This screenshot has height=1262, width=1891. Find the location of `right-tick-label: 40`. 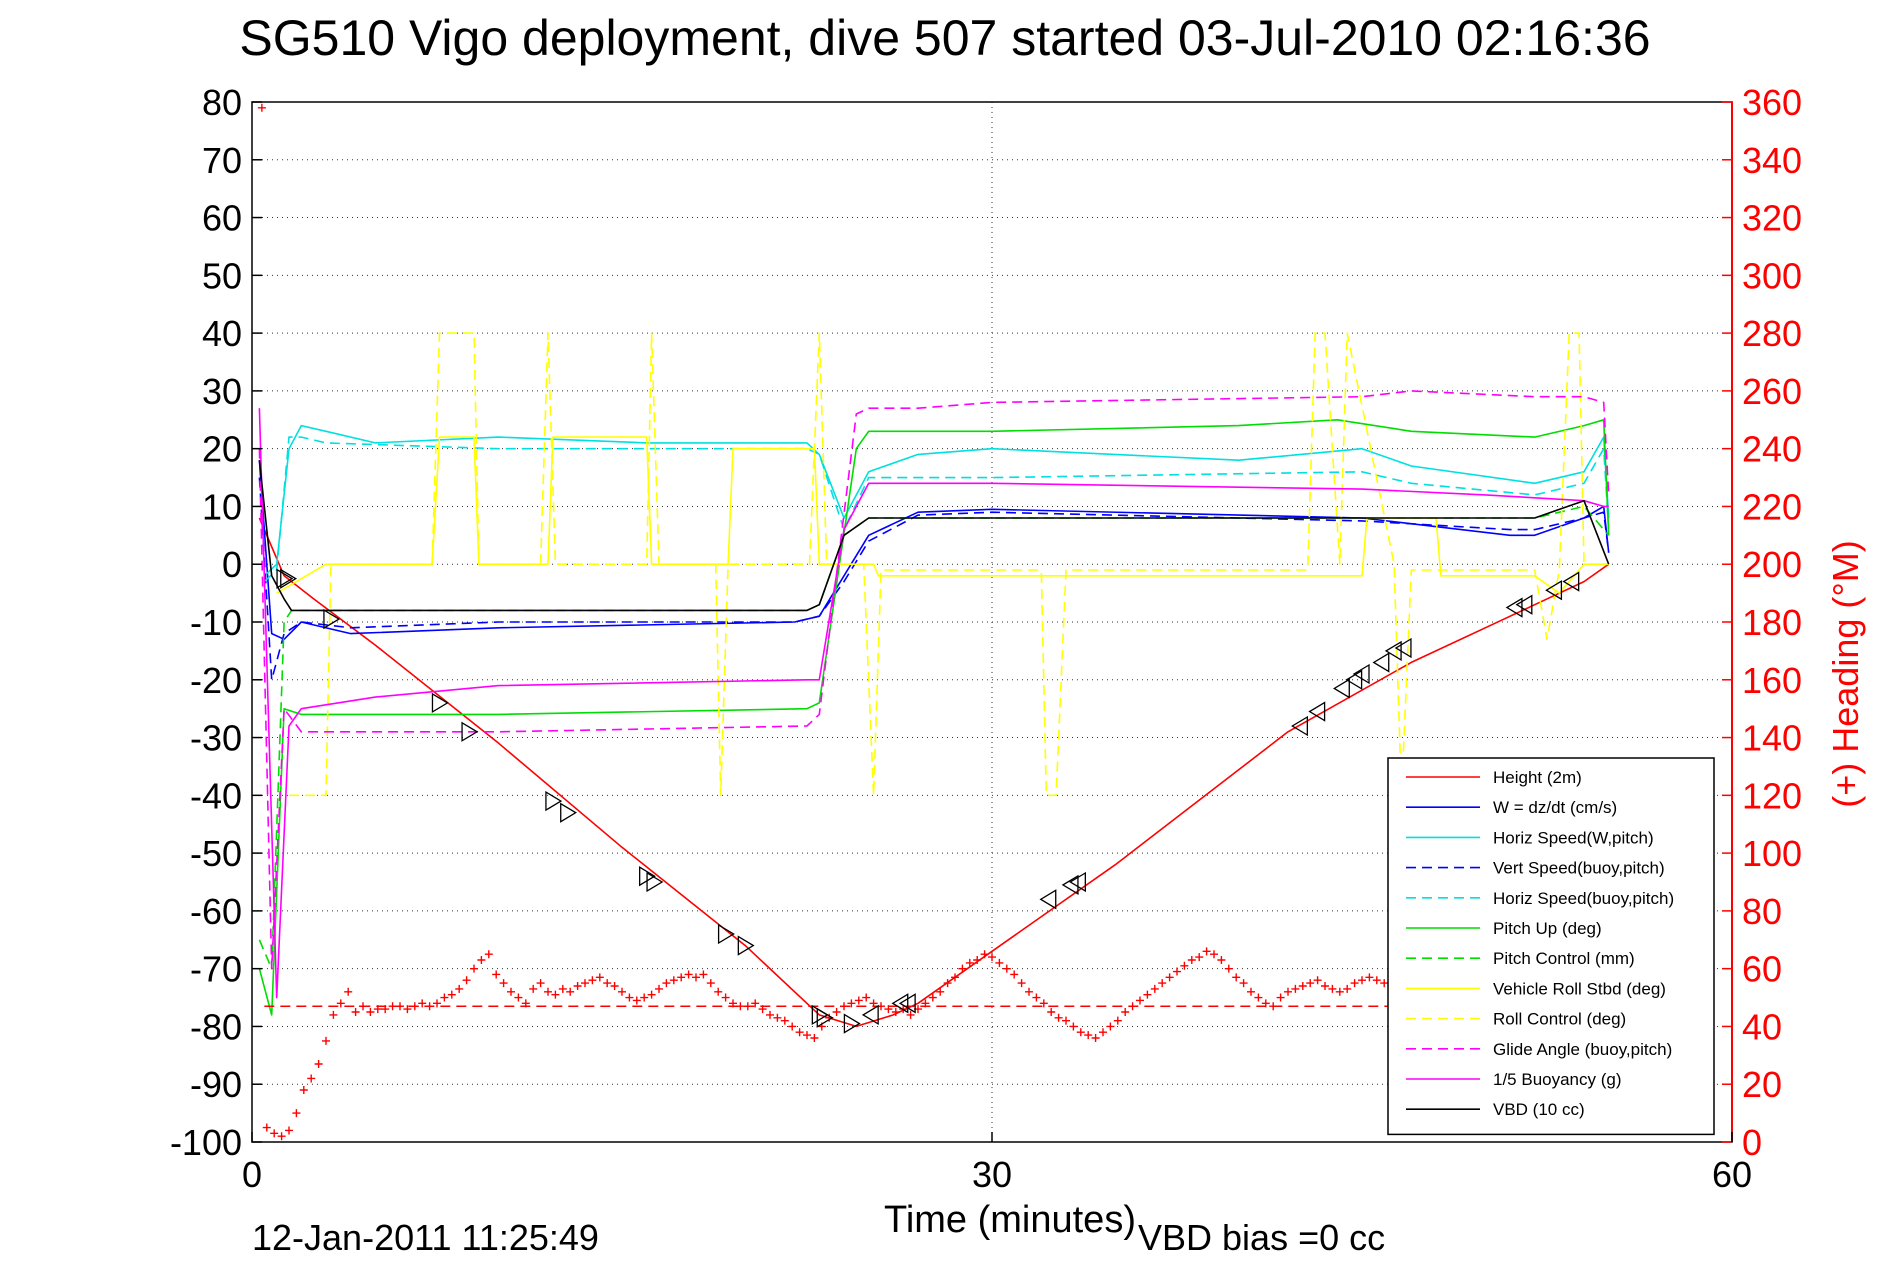

right-tick-label: 40 is located at coordinates (1762, 1026).